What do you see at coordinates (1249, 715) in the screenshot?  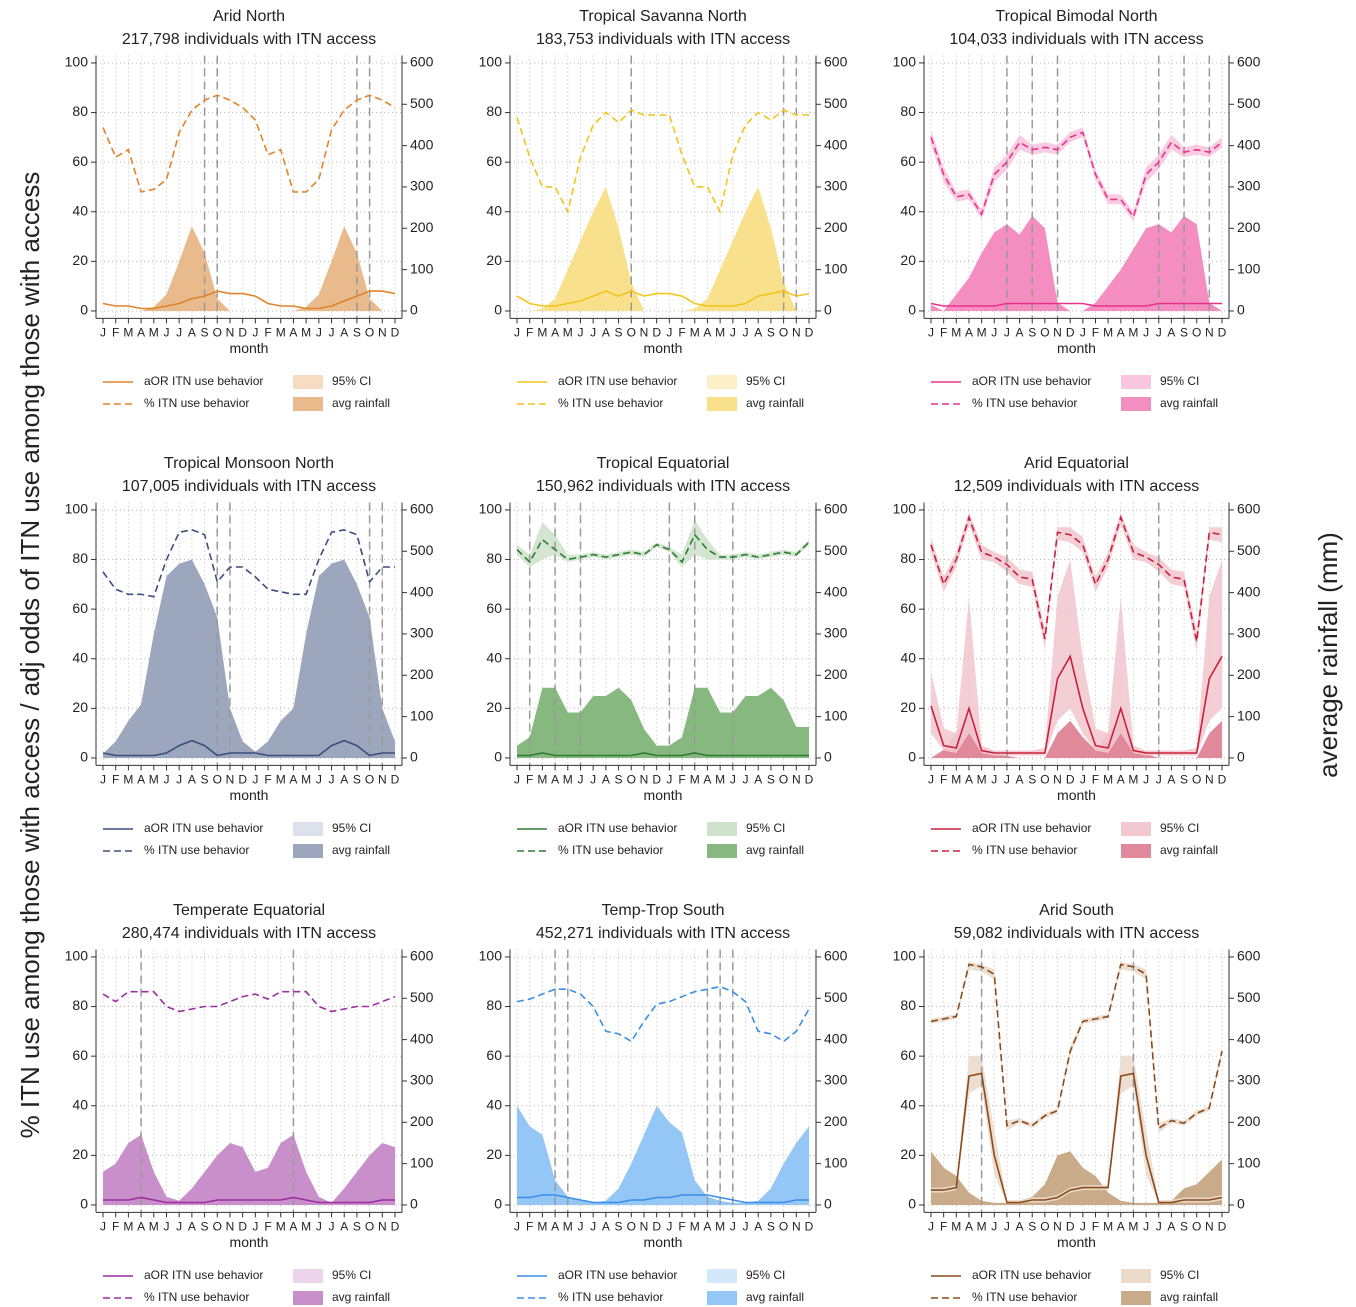 I see `y2-tick-label: 100` at bounding box center [1249, 715].